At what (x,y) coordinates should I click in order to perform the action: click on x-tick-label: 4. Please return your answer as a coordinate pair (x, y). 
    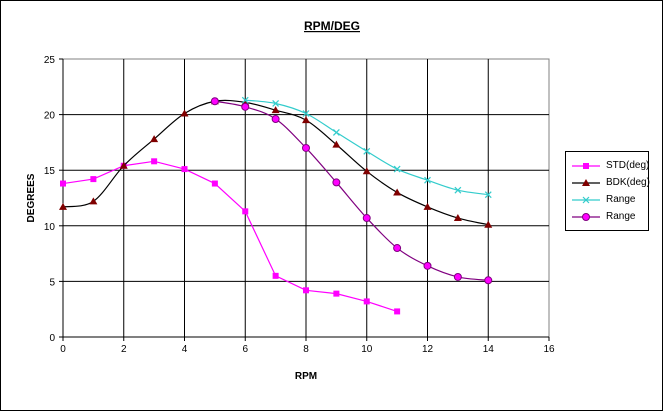
    Looking at the image, I should click on (185, 349).